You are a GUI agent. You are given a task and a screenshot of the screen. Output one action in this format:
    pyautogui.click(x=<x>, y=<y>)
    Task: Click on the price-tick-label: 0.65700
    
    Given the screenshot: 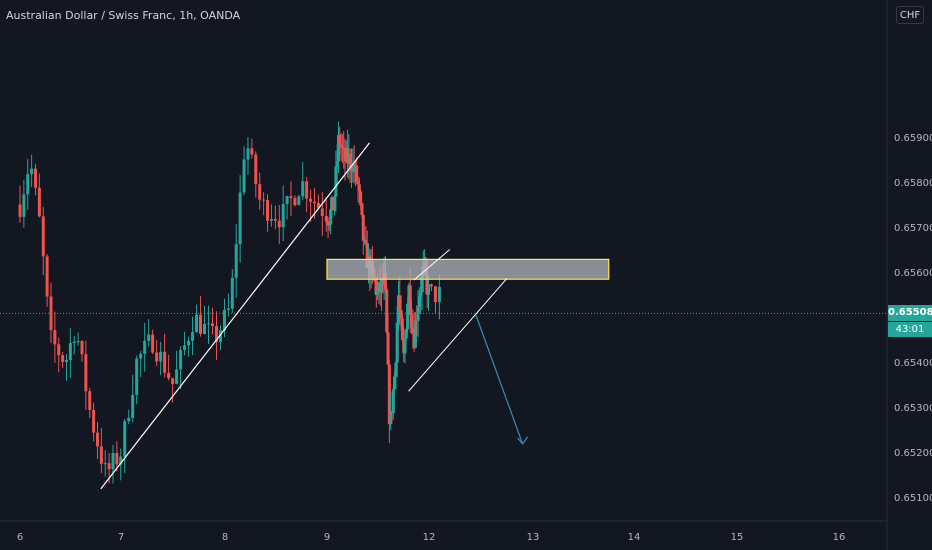 What is the action you would take?
    pyautogui.click(x=913, y=228)
    